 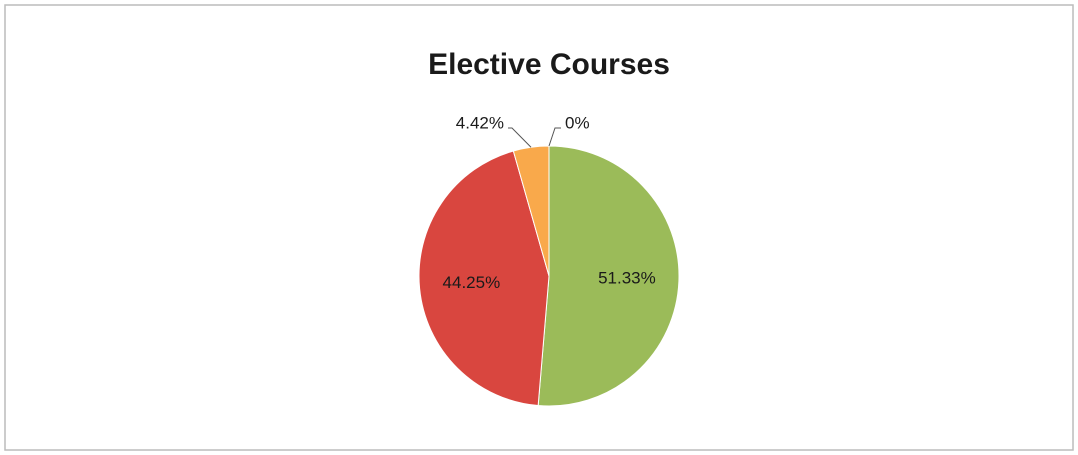 What do you see at coordinates (480, 122) in the screenshot?
I see `data-label: 4.42%` at bounding box center [480, 122].